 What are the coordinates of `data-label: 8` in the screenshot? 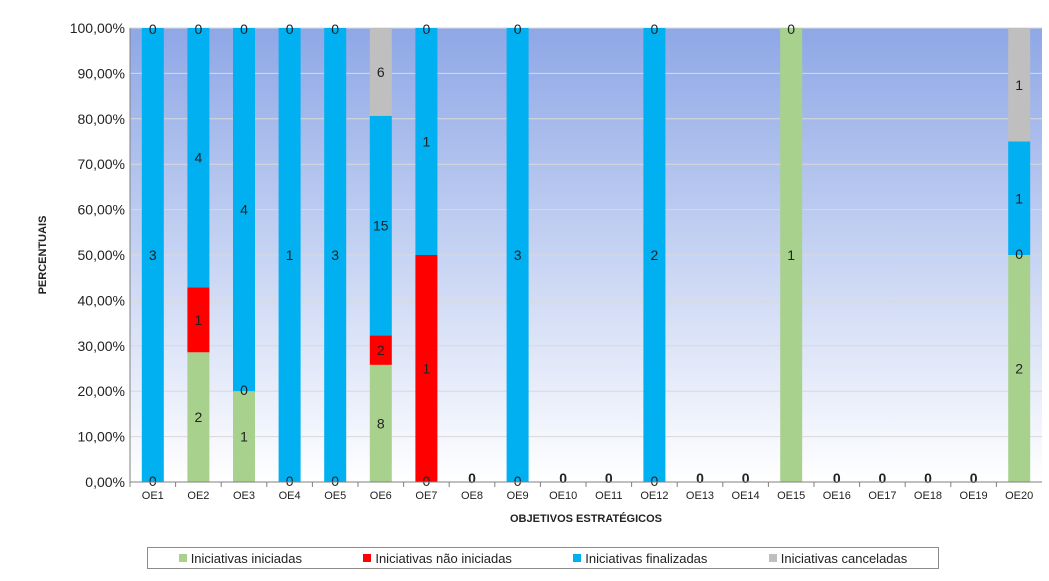 It's located at (381, 423).